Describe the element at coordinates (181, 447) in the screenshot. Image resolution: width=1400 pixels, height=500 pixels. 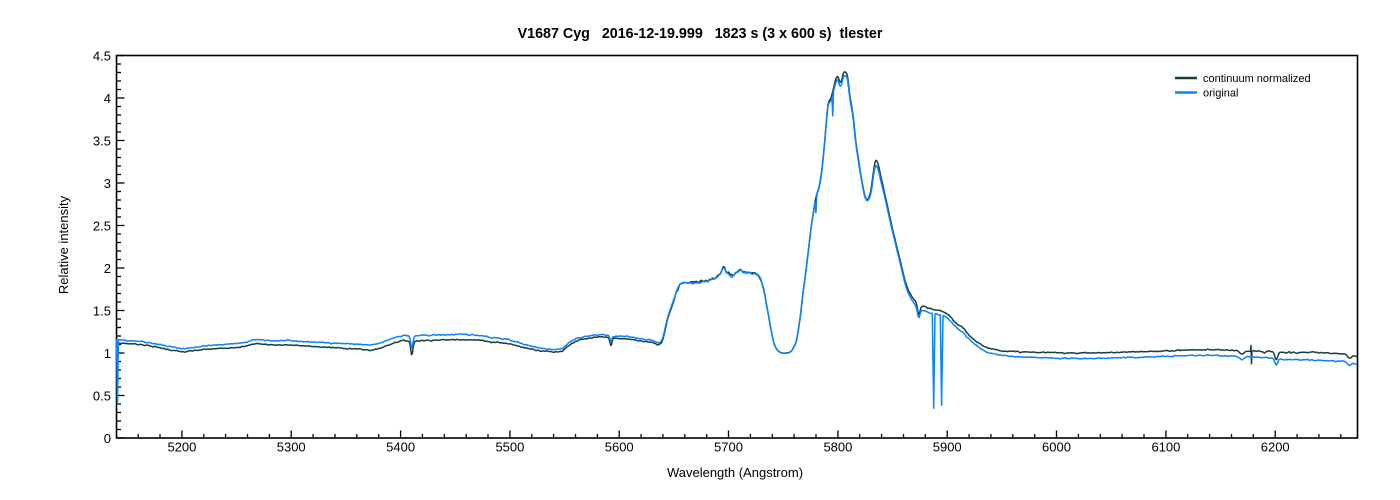
I see `svg-text: 5200` at that location.